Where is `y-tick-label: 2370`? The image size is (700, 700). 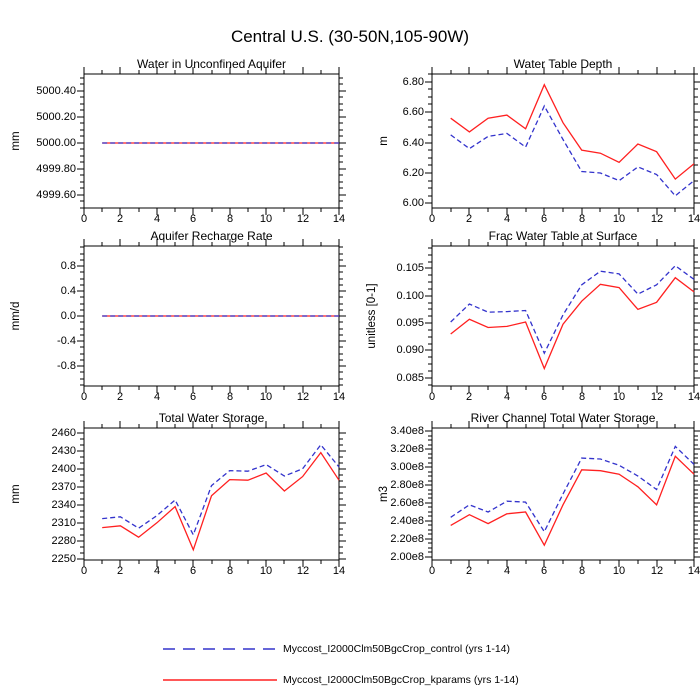
y-tick-label: 2370 is located at coordinates (63, 487).